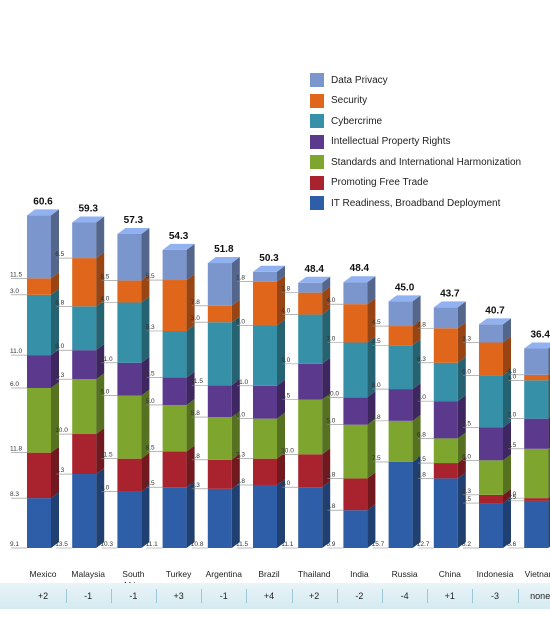 The image size is (550, 639). What do you see at coordinates (281, 273) in the screenshot?
I see `bar-6-segment-7-side` at bounding box center [281, 273].